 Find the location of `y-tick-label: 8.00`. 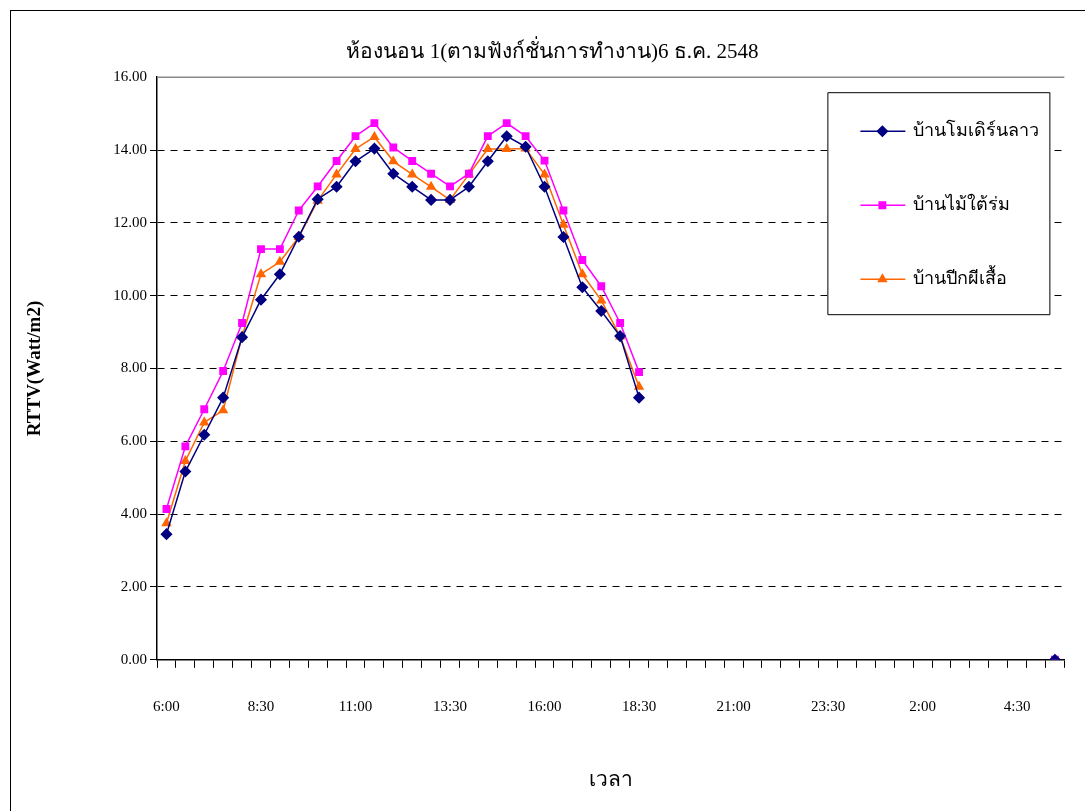

y-tick-label: 8.00 is located at coordinates (133, 367).